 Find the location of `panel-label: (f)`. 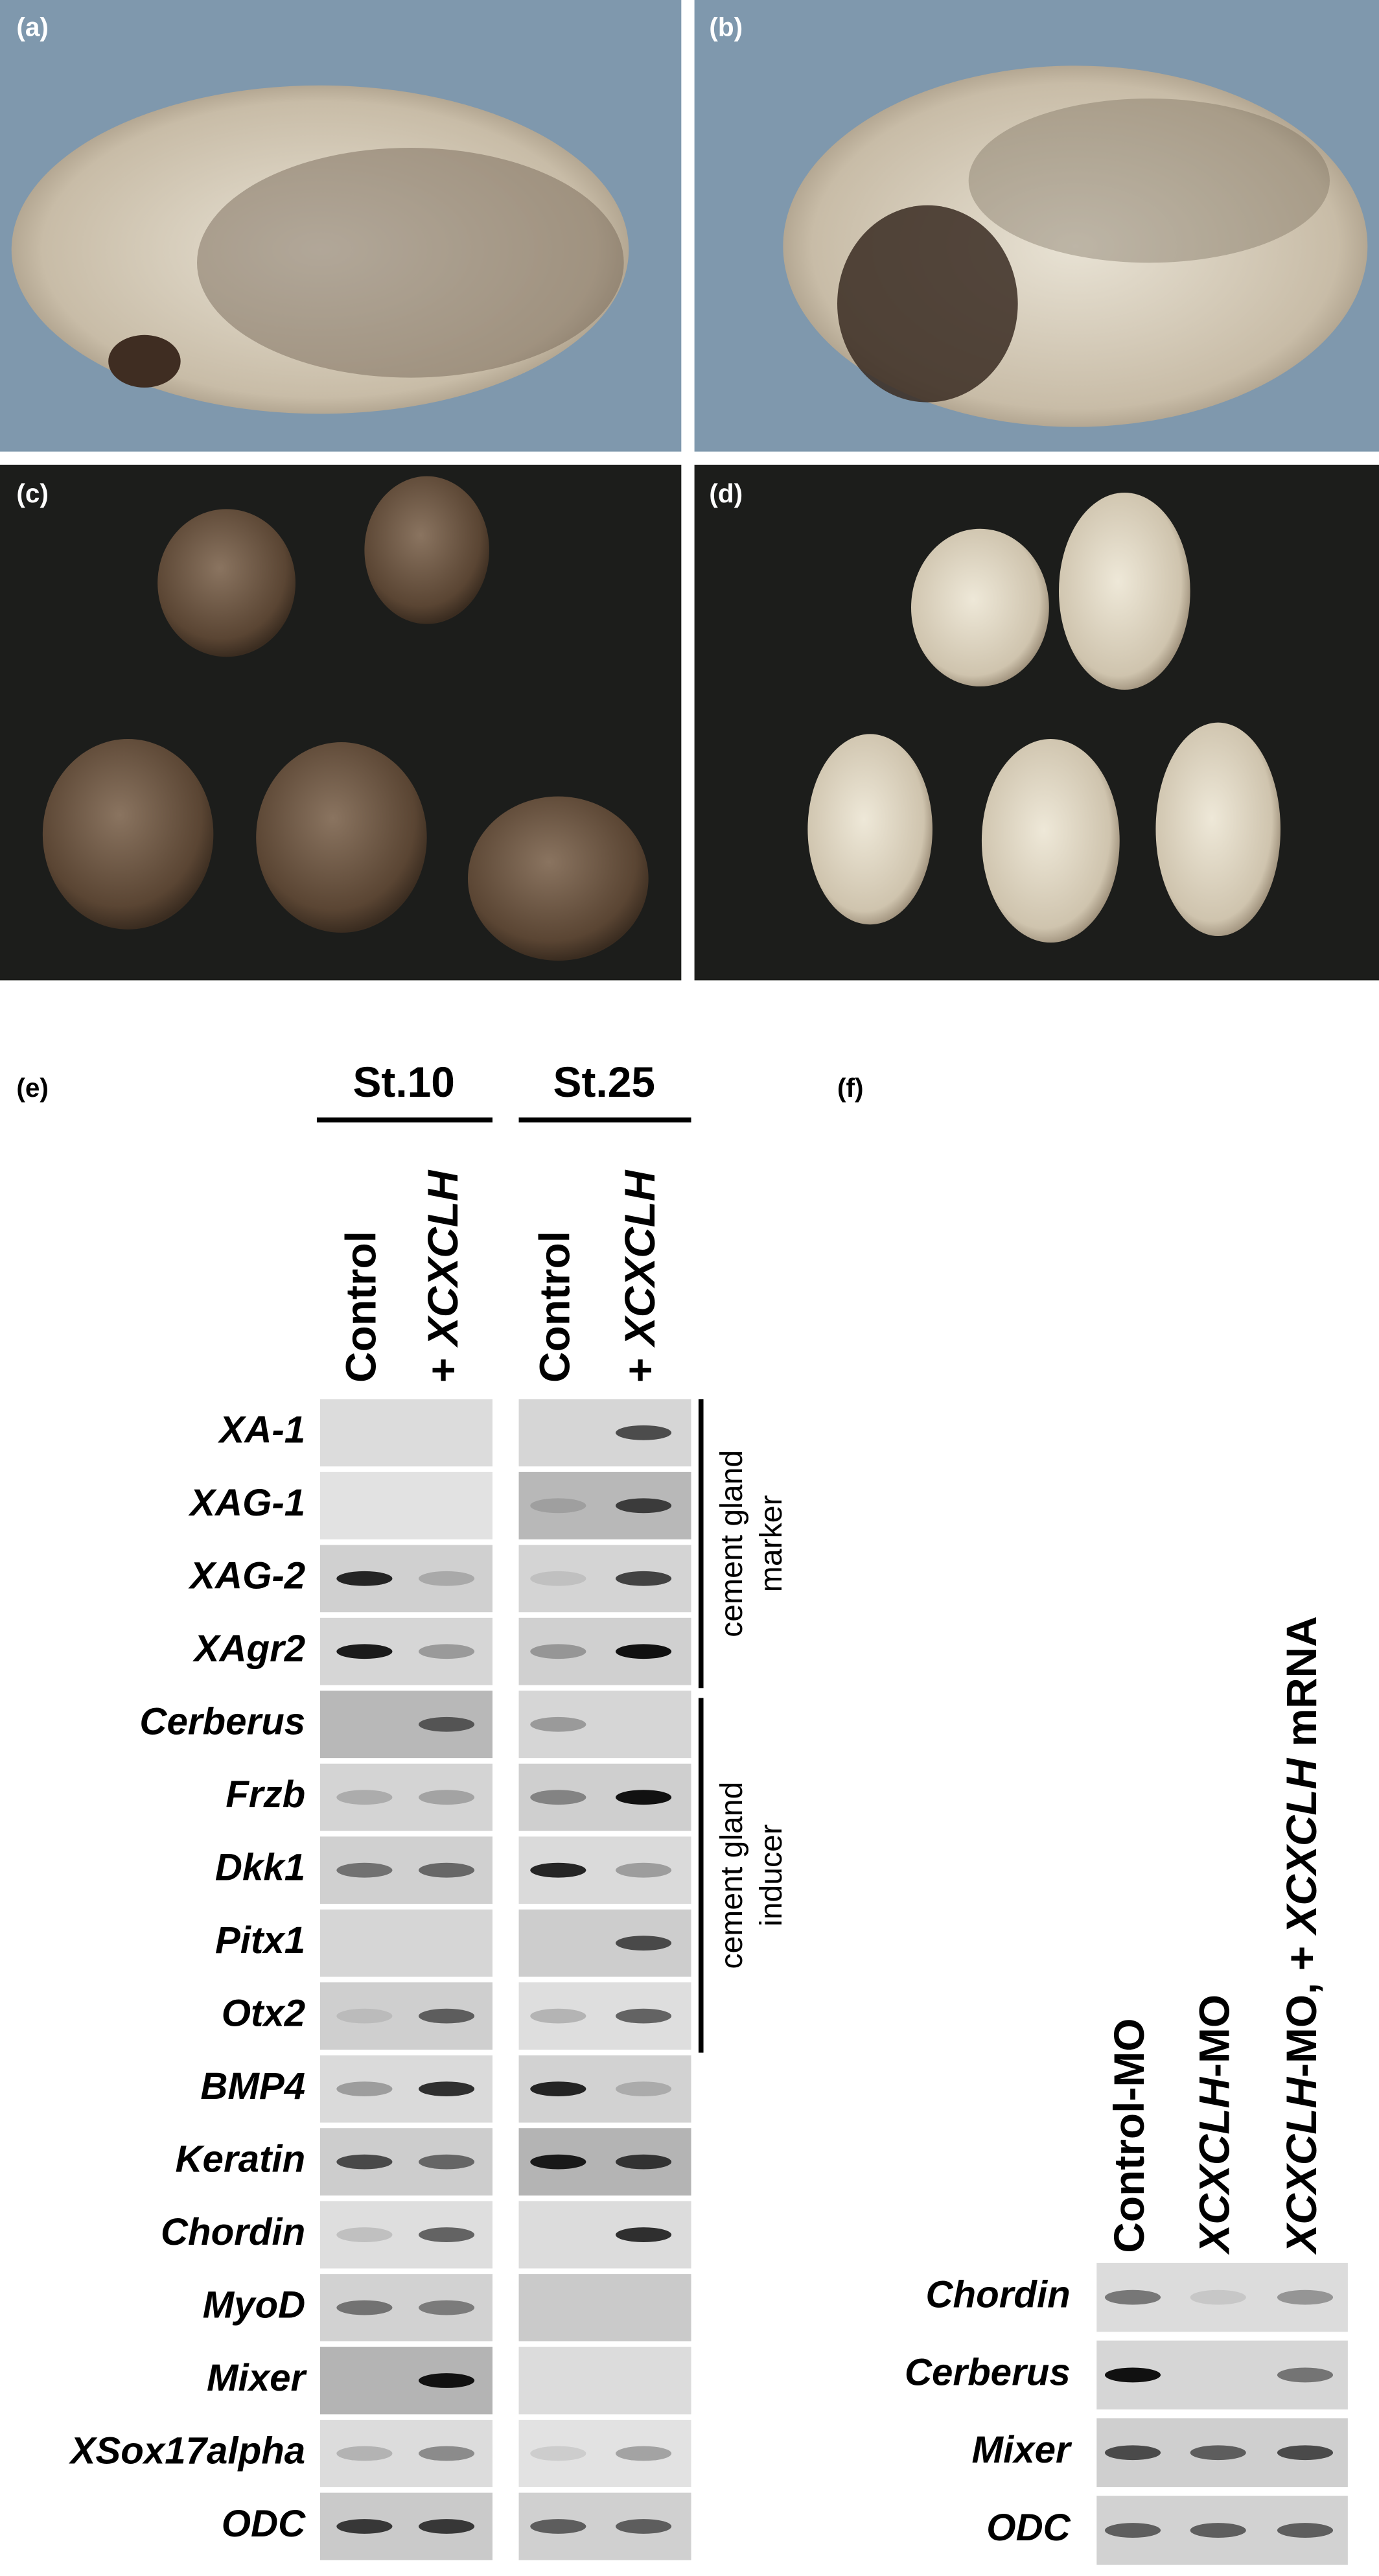

panel-label: (f) is located at coordinates (850, 1088).